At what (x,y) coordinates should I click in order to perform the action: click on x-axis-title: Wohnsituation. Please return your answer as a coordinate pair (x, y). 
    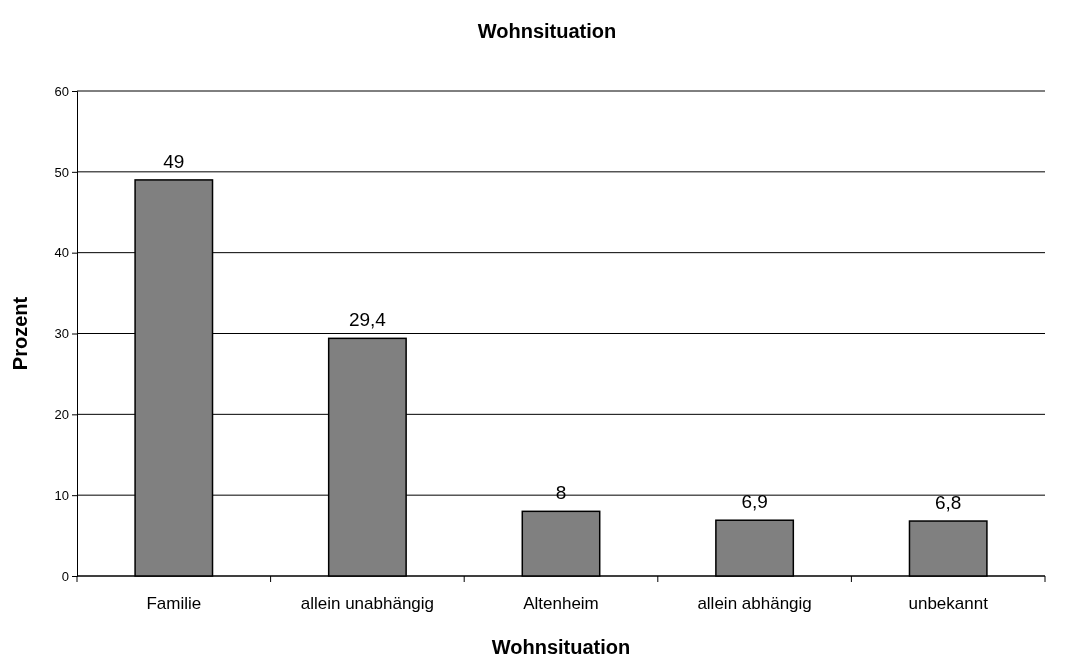
    Looking at the image, I should click on (561, 647).